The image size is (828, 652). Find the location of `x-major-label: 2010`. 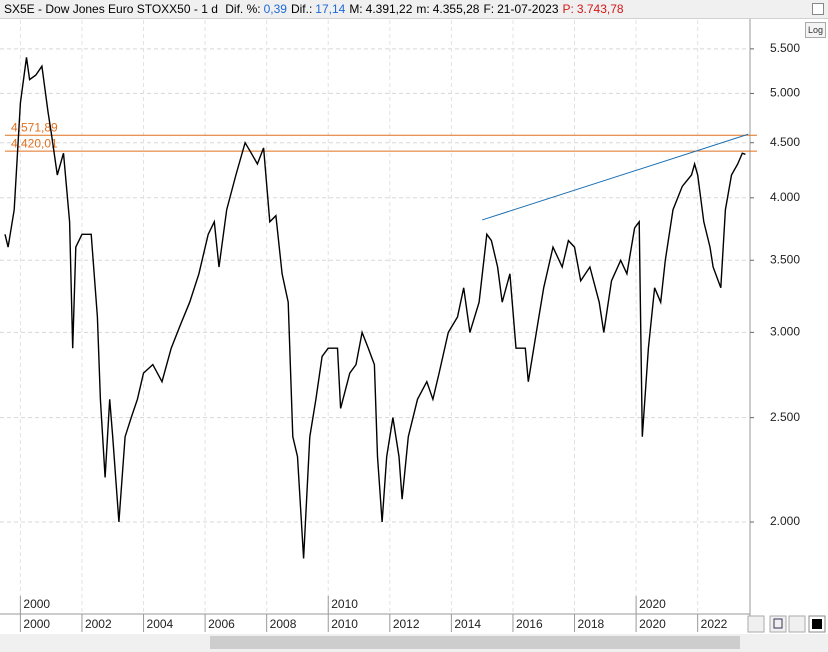

x-major-label: 2010 is located at coordinates (344, 604).